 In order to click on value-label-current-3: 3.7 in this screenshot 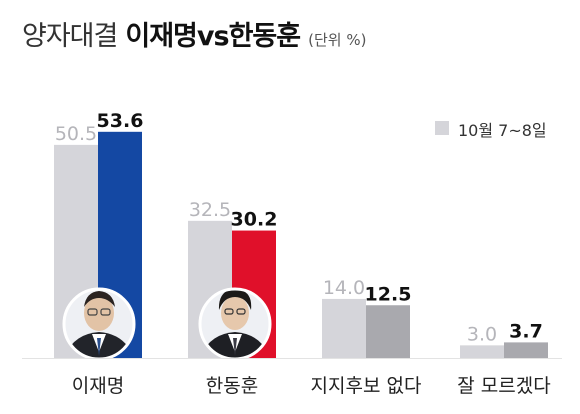, I will do `click(526, 331)`.